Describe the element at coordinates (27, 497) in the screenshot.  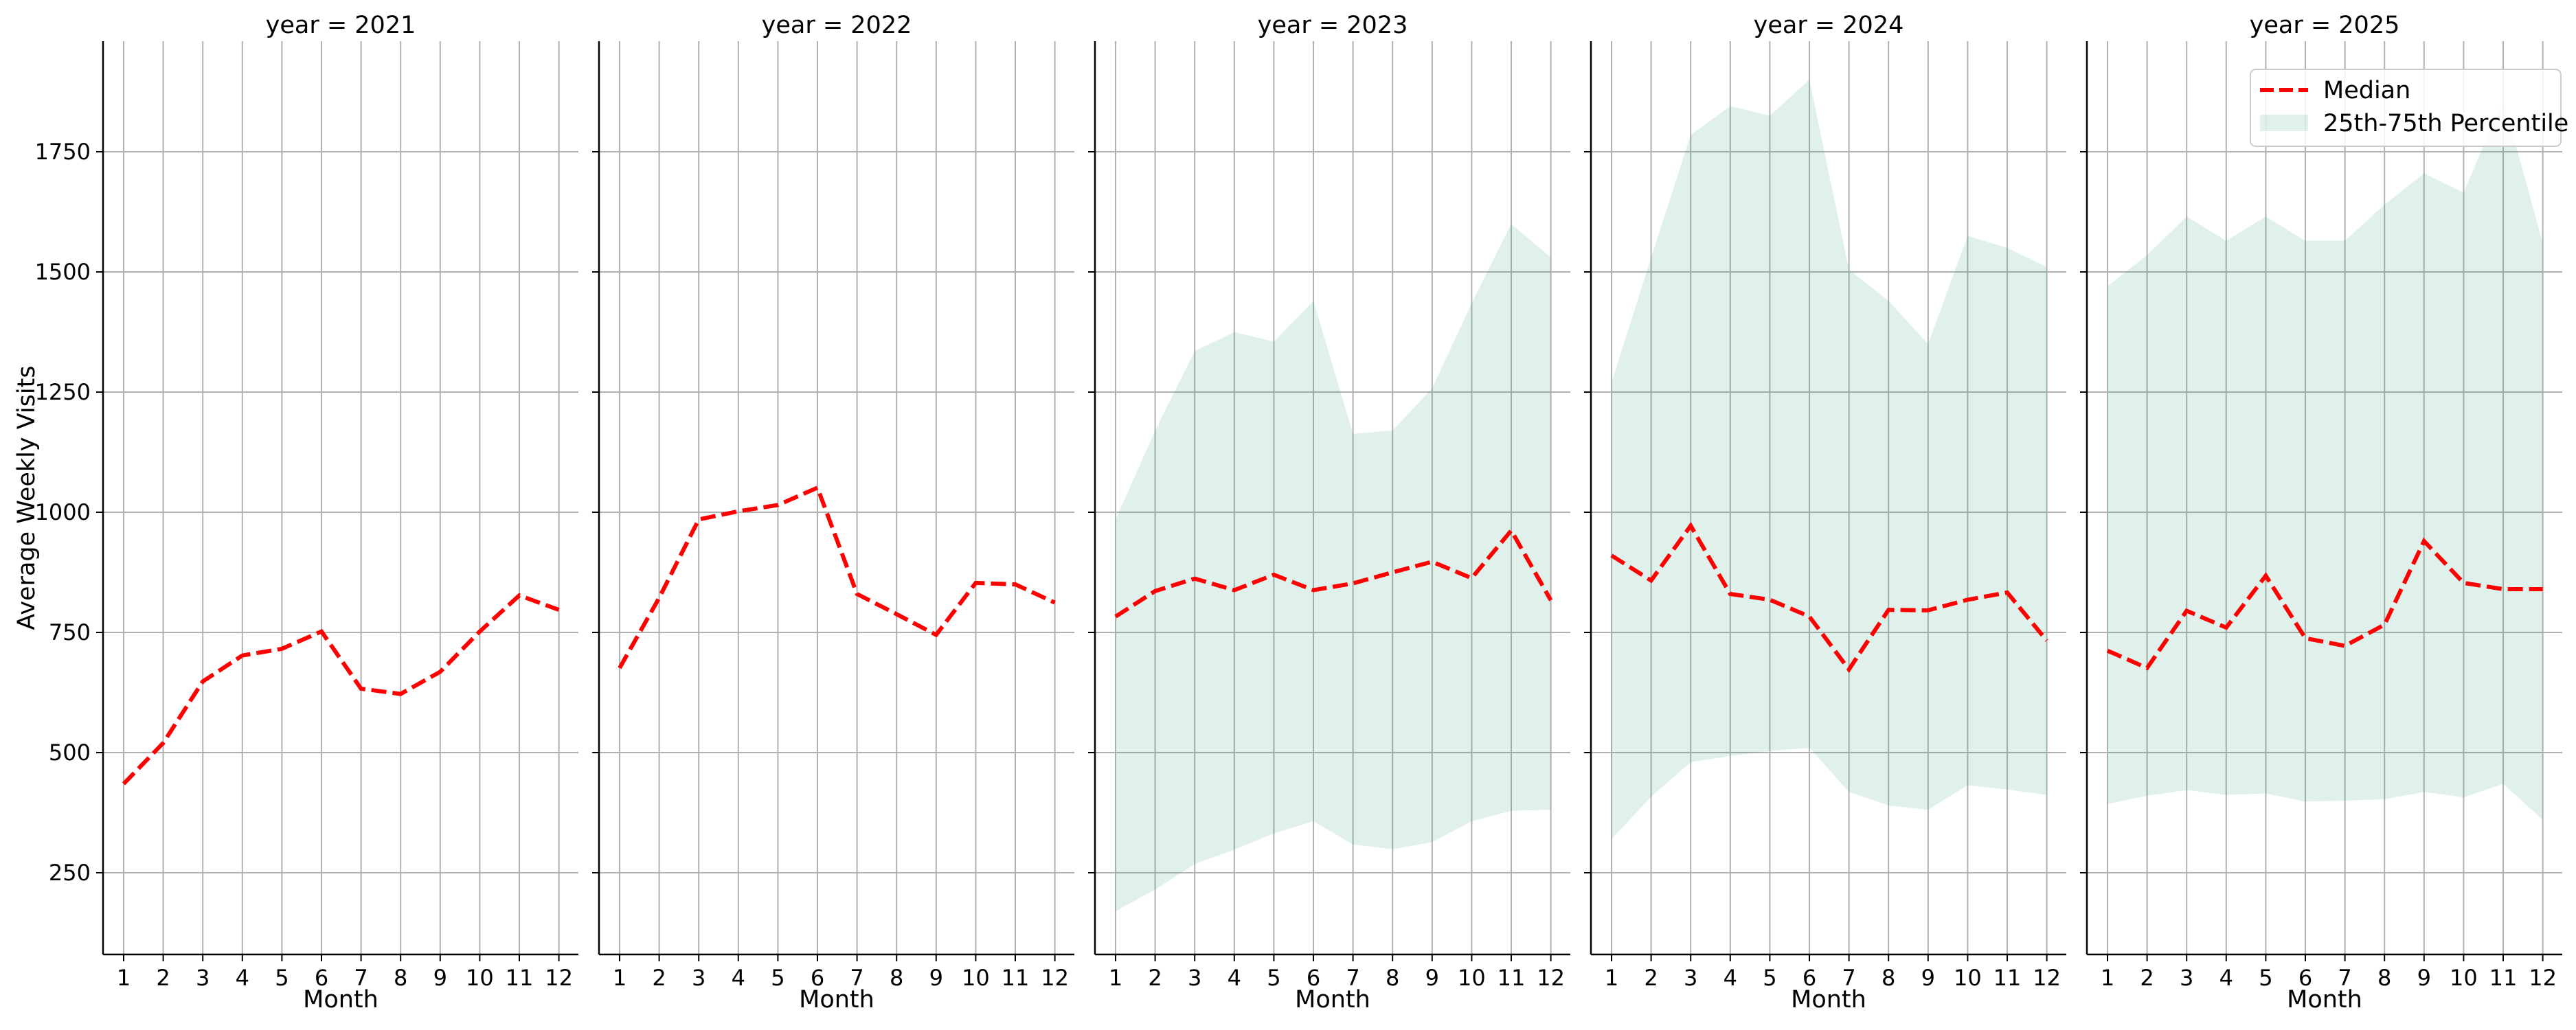
I see `y-axis-label: Average Weekly Visits` at that location.